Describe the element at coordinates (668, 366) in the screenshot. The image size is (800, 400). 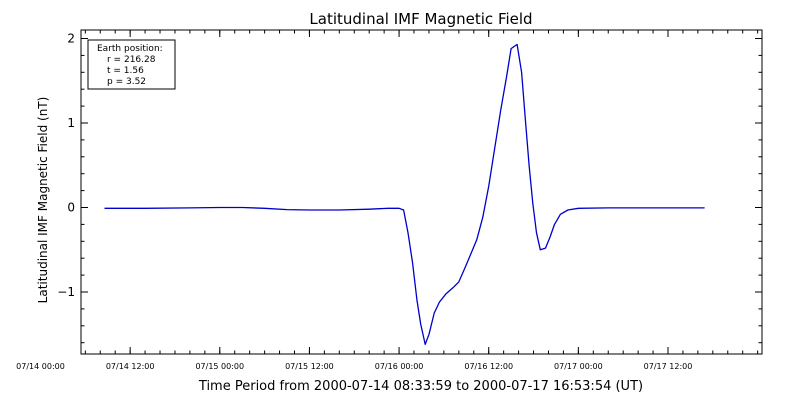
I see `x-tick-label: 07/17 12:00` at that location.